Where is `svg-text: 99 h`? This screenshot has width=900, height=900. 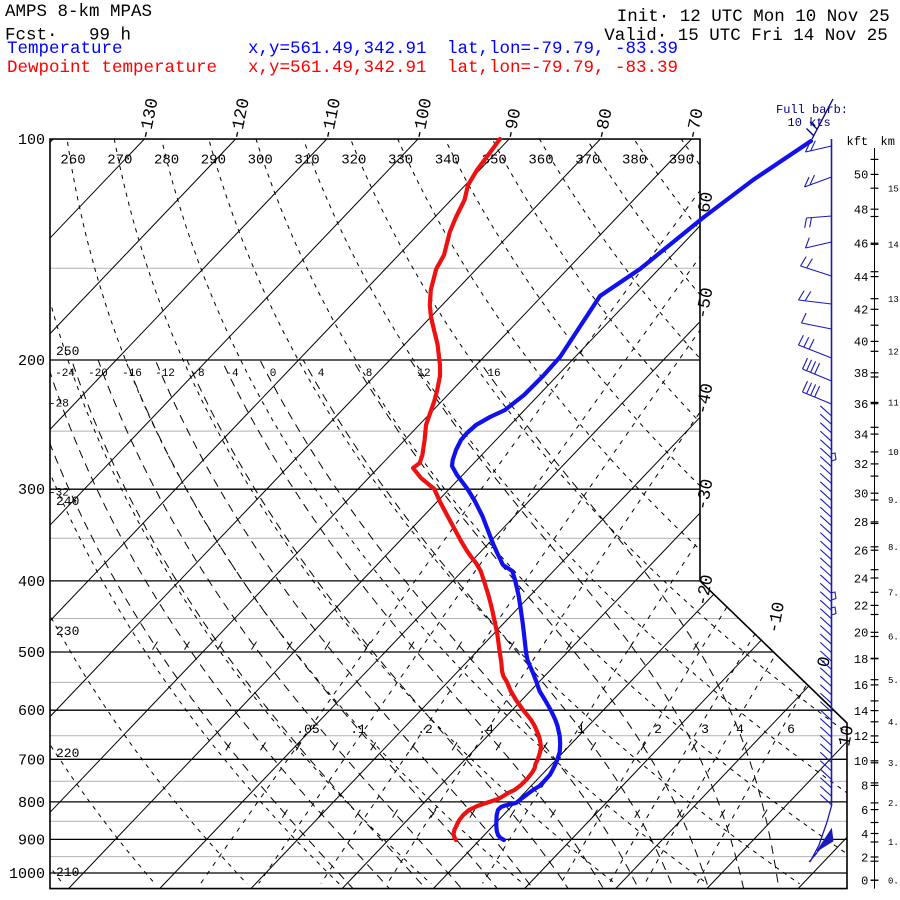
svg-text: 99 h is located at coordinates (110, 36).